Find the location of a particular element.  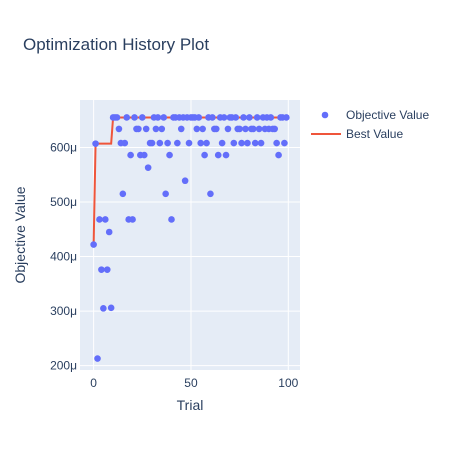

y-axis-ticks: 200μ 300μ 400μ 500μ 600μ is located at coordinates (63, 256).